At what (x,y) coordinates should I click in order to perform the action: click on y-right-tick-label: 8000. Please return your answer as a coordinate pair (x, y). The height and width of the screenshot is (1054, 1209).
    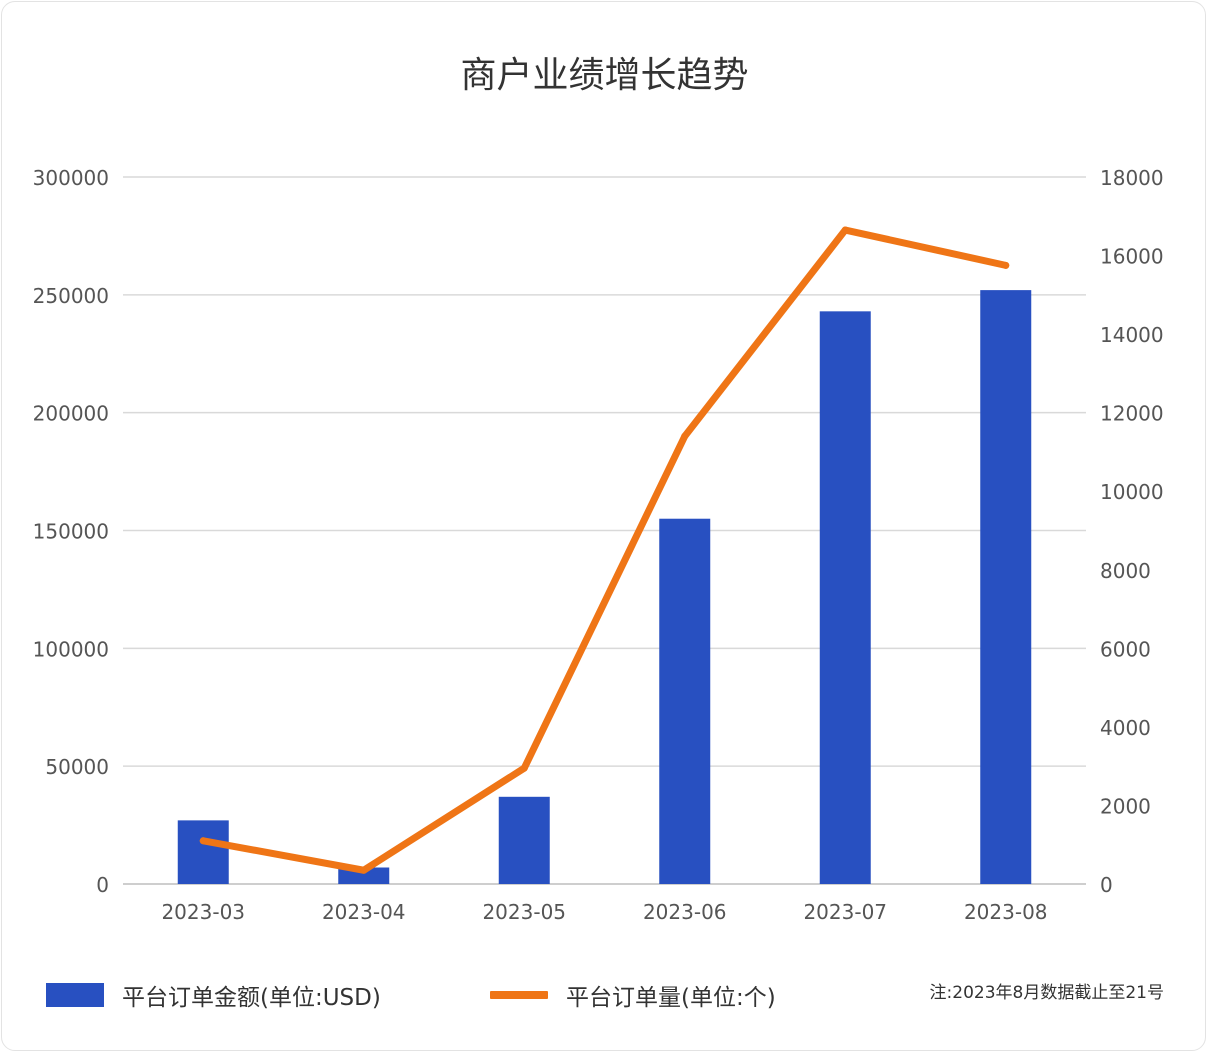
    Looking at the image, I should click on (1125, 571).